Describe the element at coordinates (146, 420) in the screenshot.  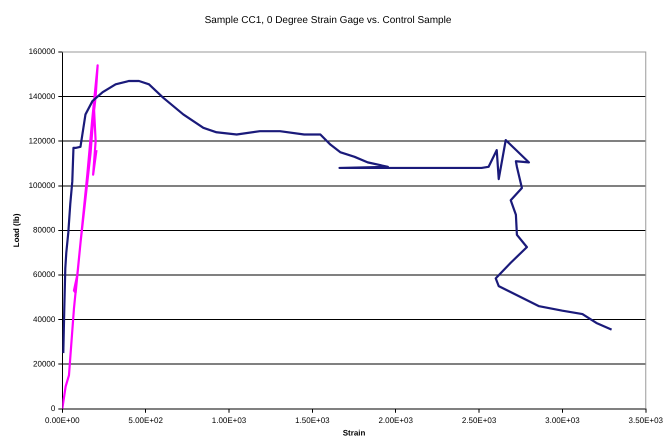
I see `x-tick-label: 5.00E+02` at that location.